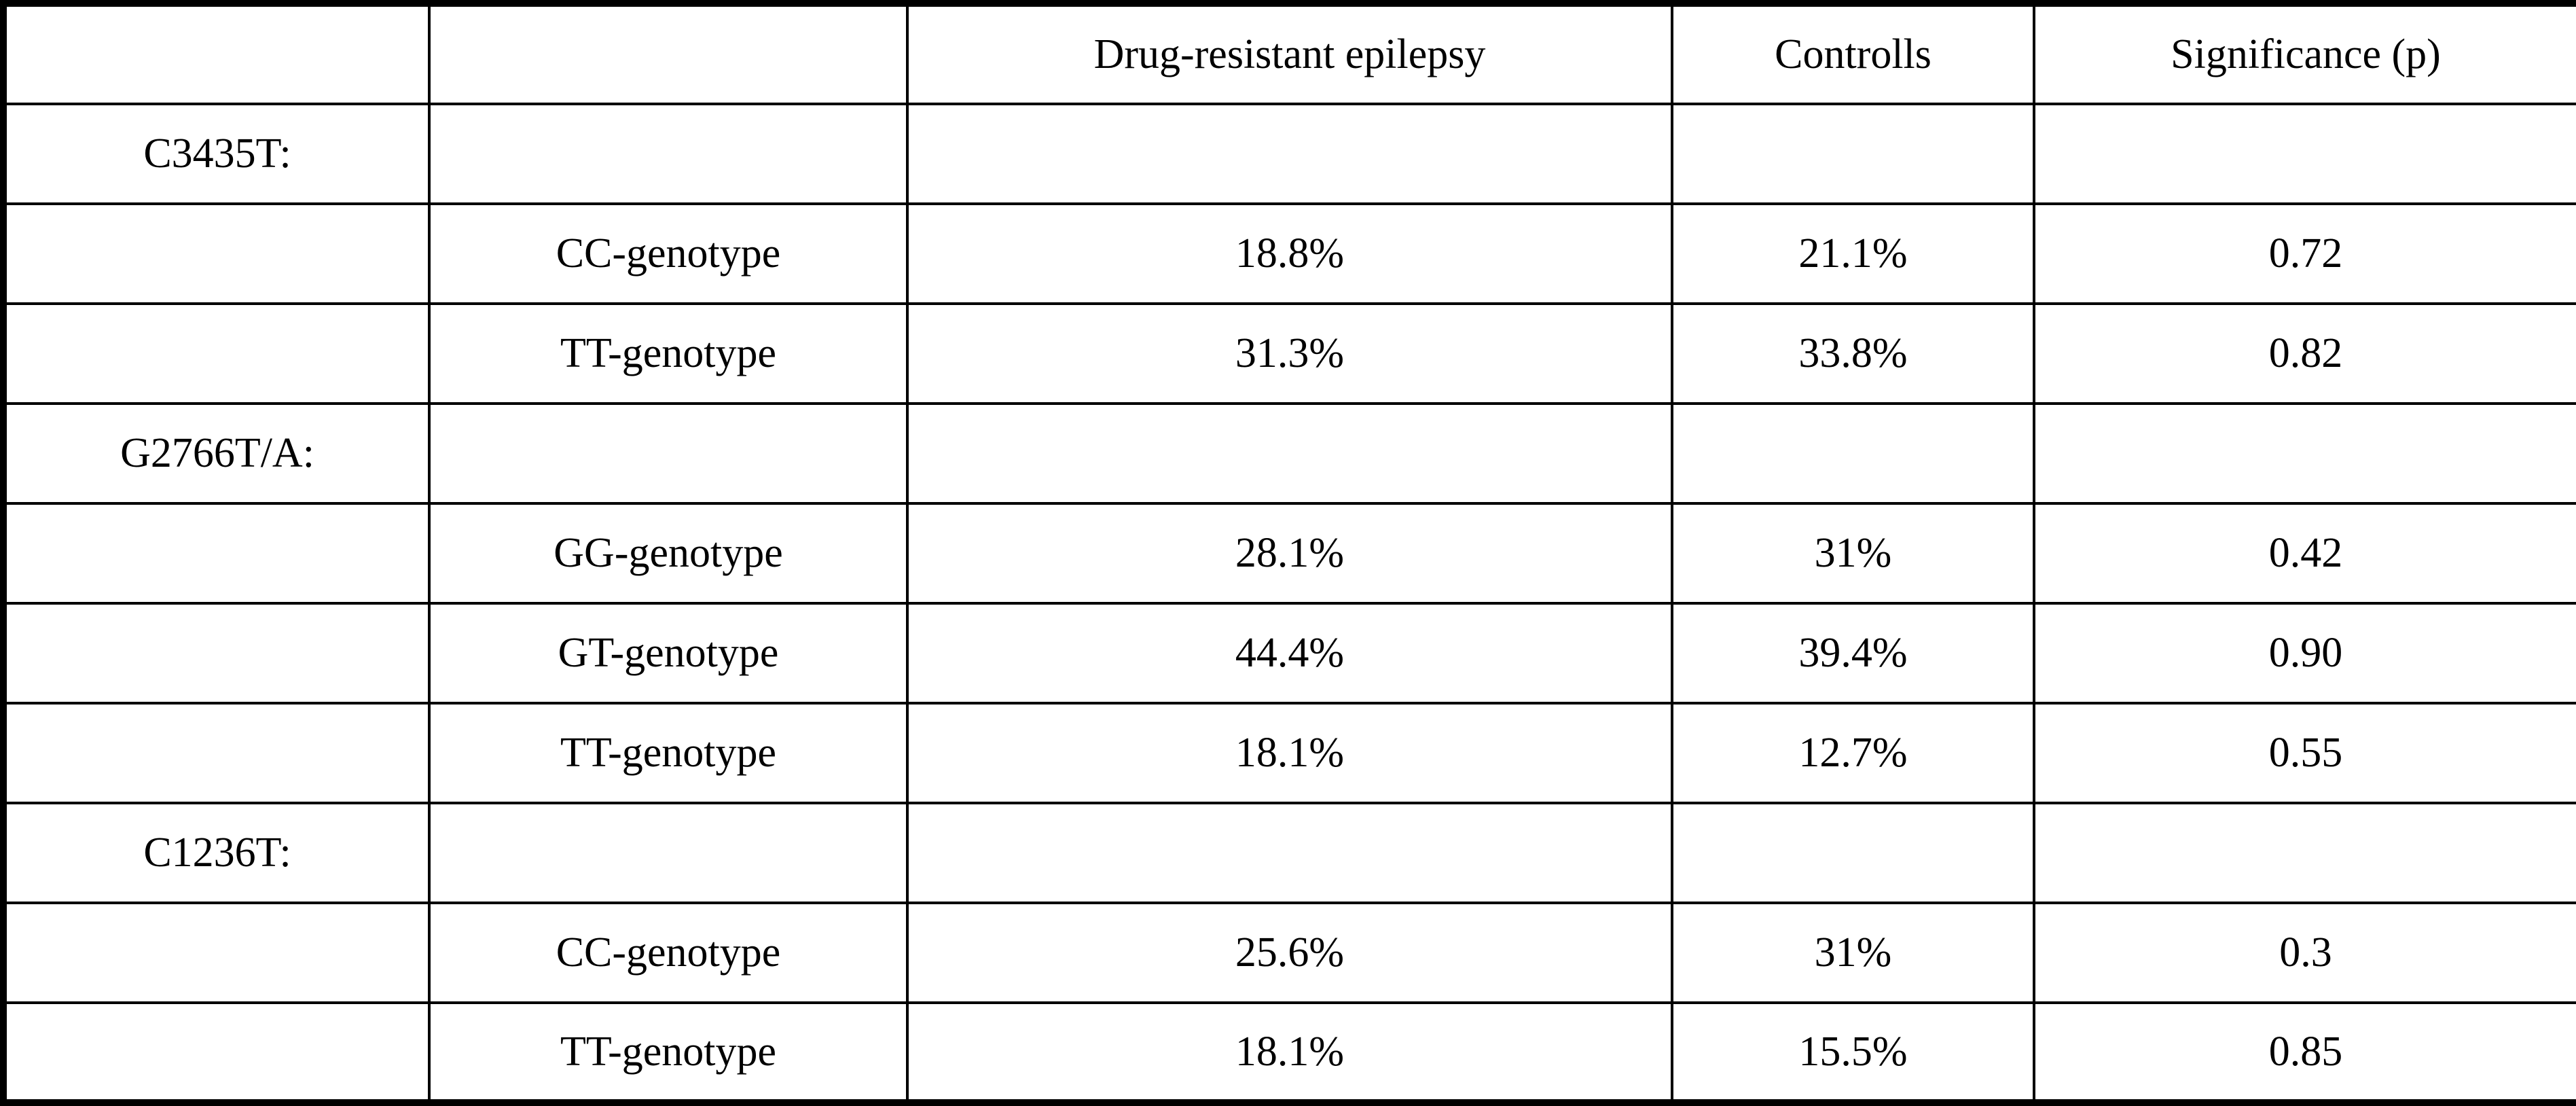 The image size is (2576, 1106). I want to click on data-row-c1236t-tt: TT-genotype 18.1% 15.5% 0.85, so click(1289, 1052).